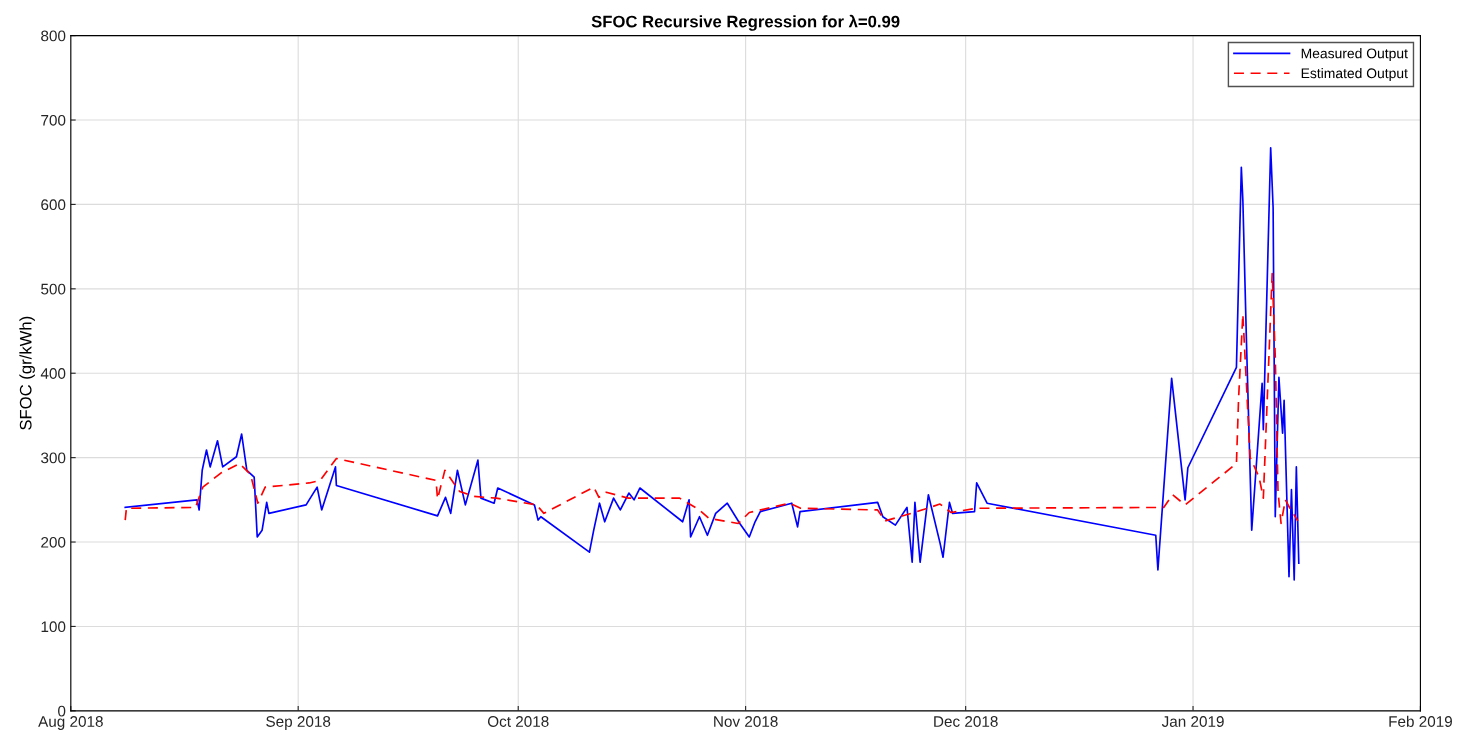 The image size is (1475, 742). What do you see at coordinates (518, 721) in the screenshot?
I see `x-tick-label: Oct 2018` at bounding box center [518, 721].